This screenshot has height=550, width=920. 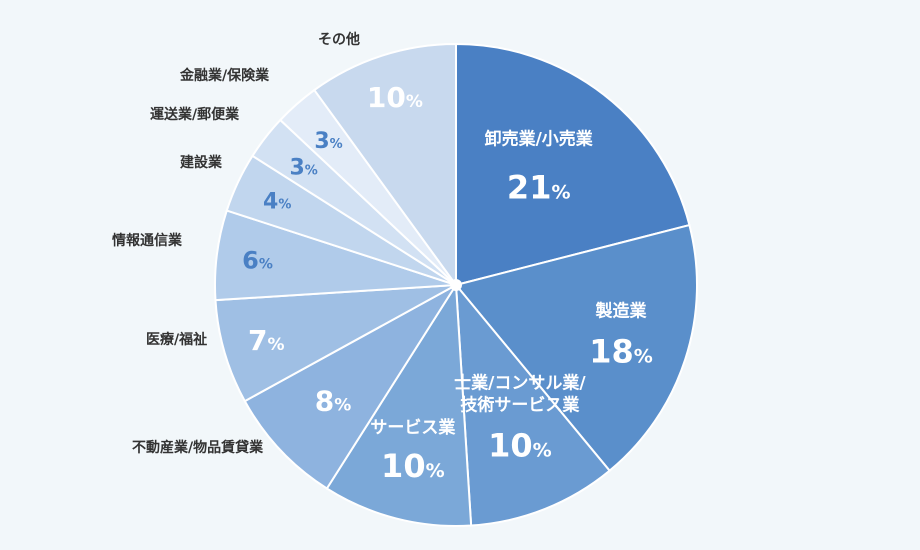 What do you see at coordinates (339, 39) in the screenshot?
I see `slice-category-label: その他` at bounding box center [339, 39].